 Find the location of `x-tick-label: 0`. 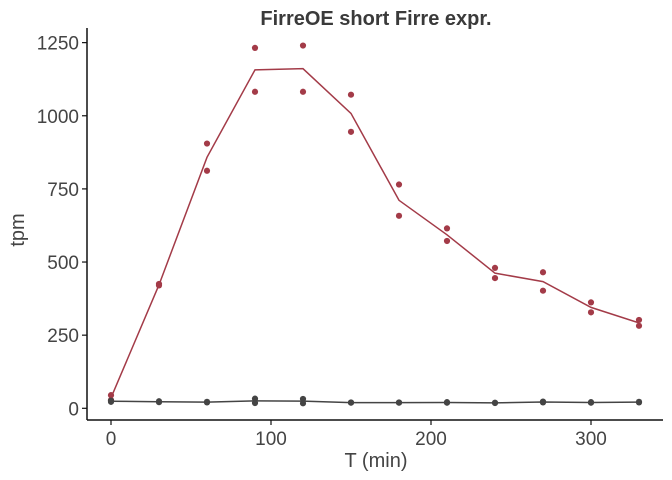

x-tick-label: 0 is located at coordinates (111, 439).